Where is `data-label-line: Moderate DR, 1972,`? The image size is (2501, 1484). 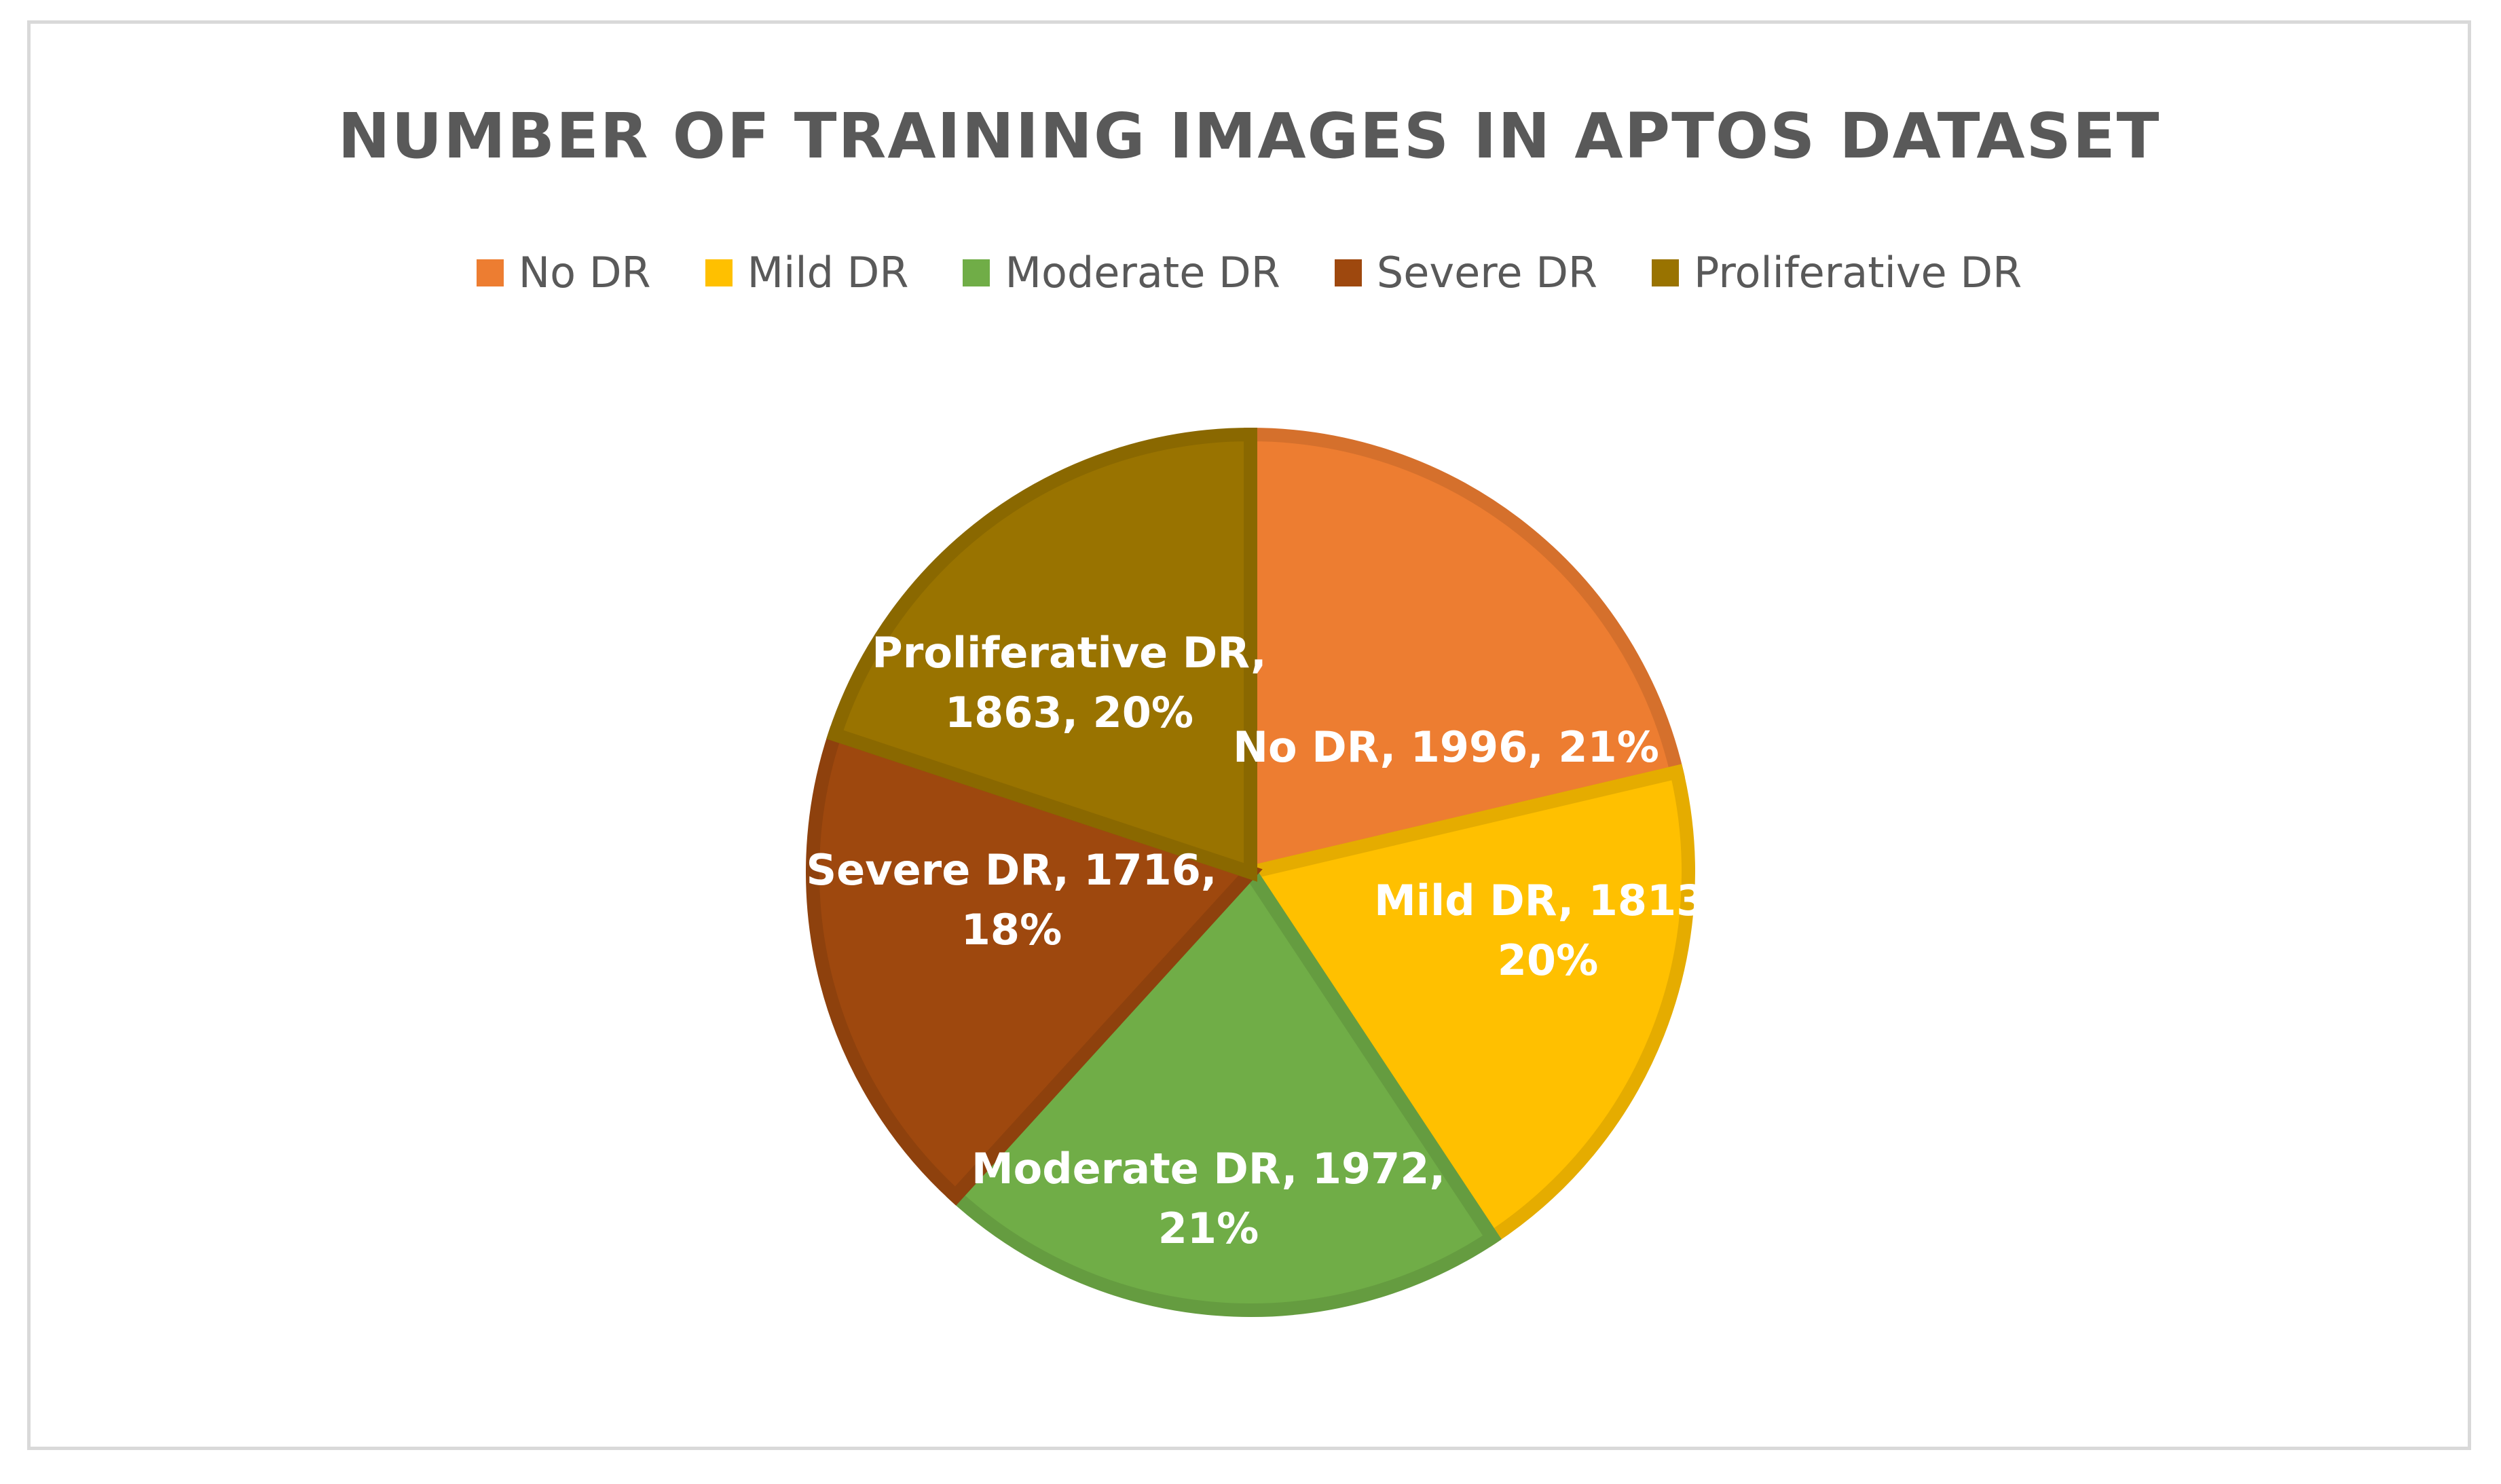
data-label-line: Moderate DR, 1972, is located at coordinates (1208, 1168).